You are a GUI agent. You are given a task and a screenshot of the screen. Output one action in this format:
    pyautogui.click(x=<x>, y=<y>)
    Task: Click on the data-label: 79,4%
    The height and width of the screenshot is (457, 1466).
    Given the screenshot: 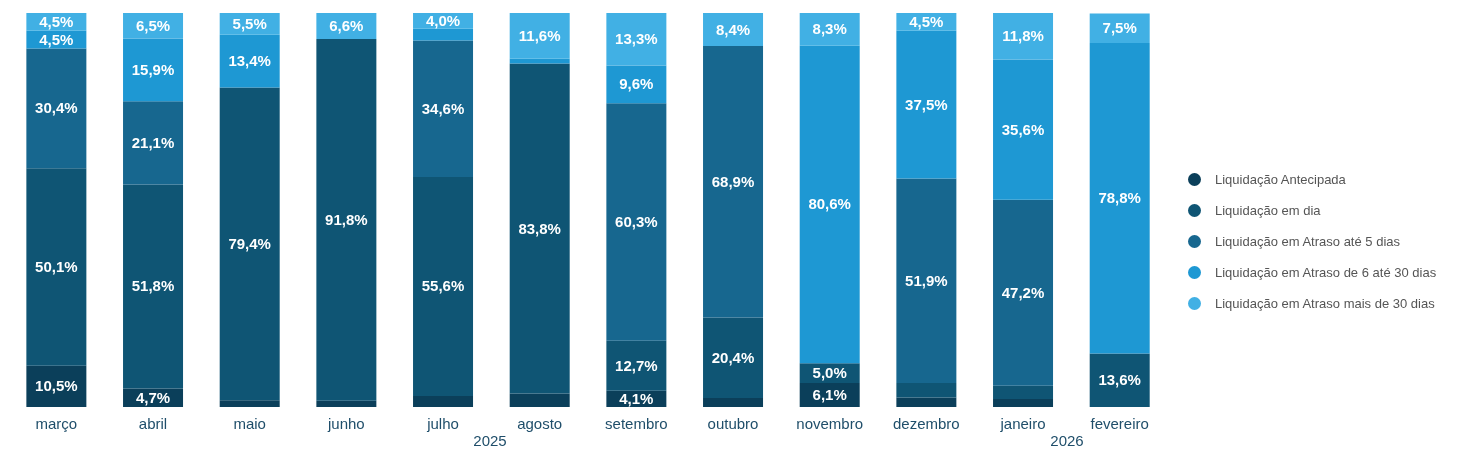 What is the action you would take?
    pyautogui.click(x=249, y=243)
    